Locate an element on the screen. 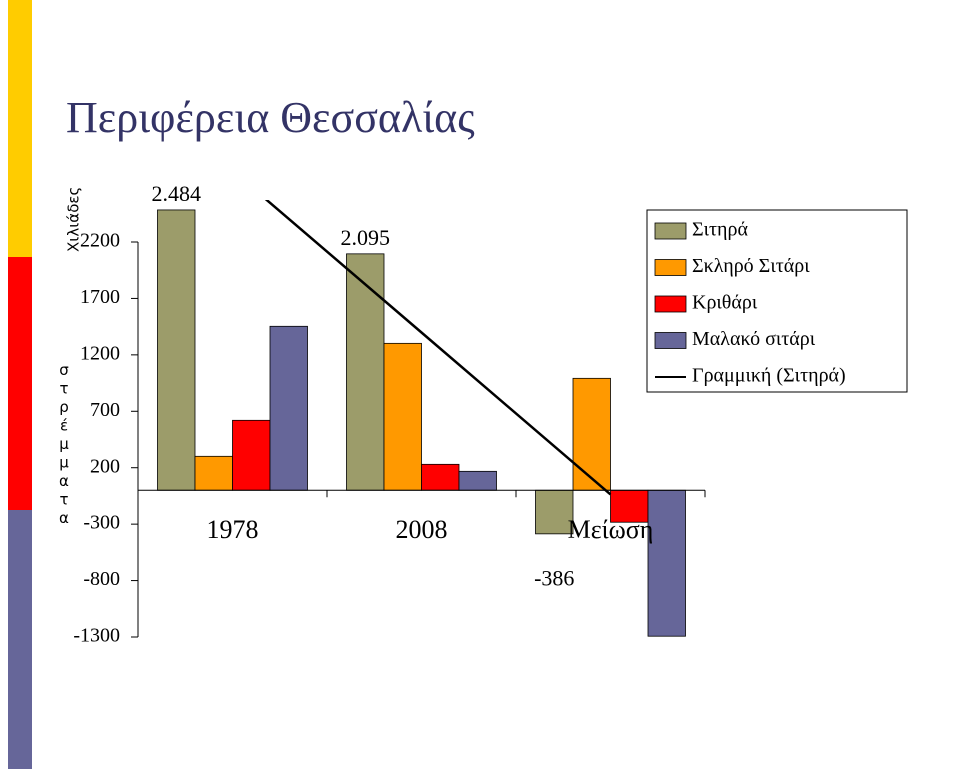  value-label: -386 is located at coordinates (554, 578).